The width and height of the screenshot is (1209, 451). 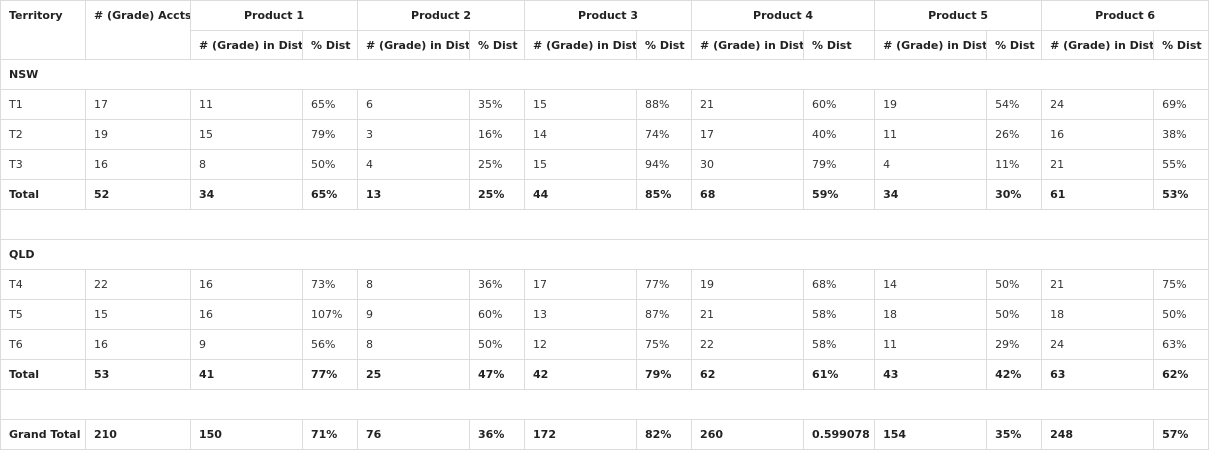 What do you see at coordinates (414, 374) in the screenshot?
I see `cell-in-dist: 25` at bounding box center [414, 374].